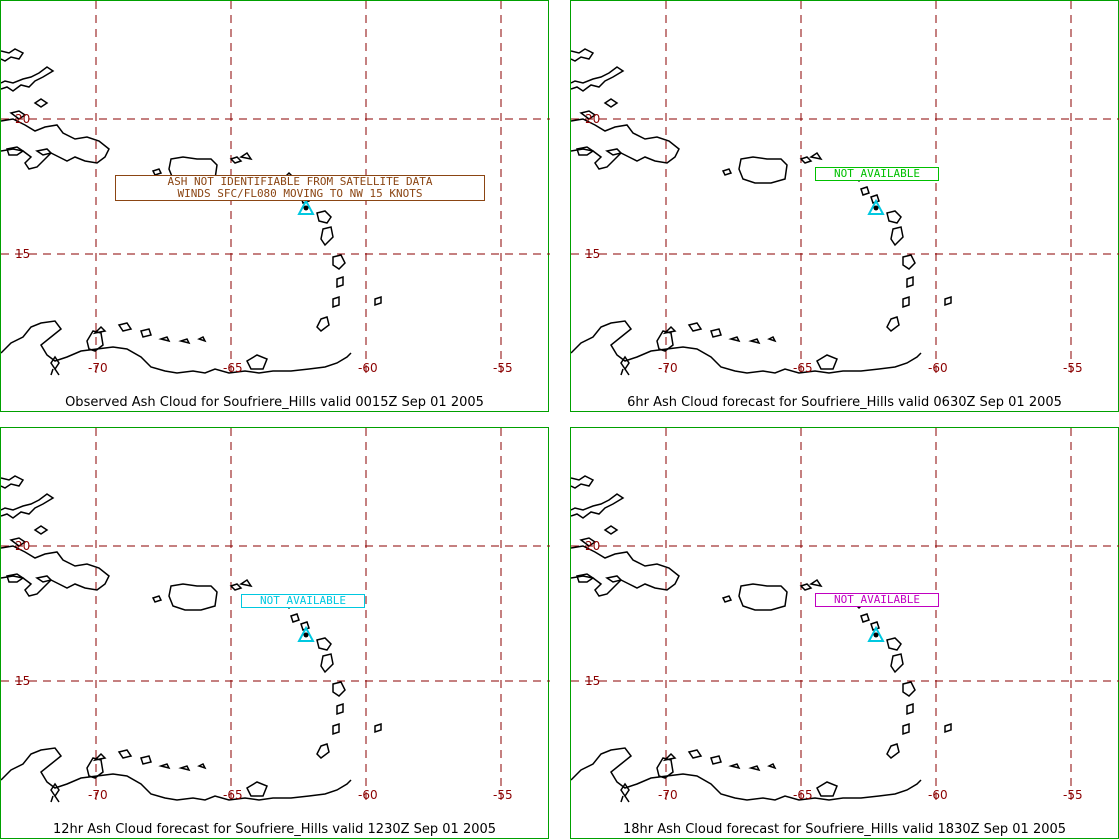 The image size is (1119, 840). I want to click on longitude-label: -65, so click(803, 368).